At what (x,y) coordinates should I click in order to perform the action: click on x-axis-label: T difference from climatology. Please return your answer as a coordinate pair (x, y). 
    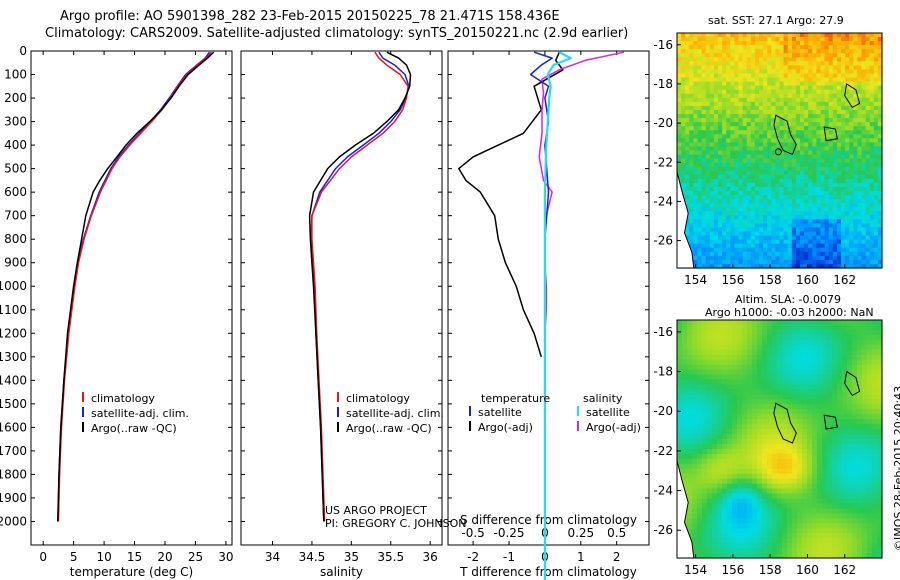
    Looking at the image, I should click on (548, 572).